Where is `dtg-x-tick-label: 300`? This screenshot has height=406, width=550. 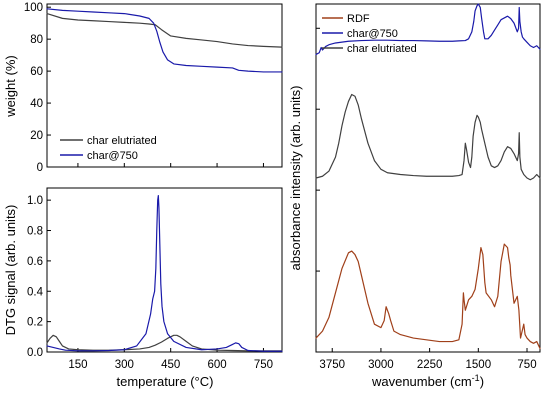
dtg-x-tick-label: 300 is located at coordinates (124, 365).